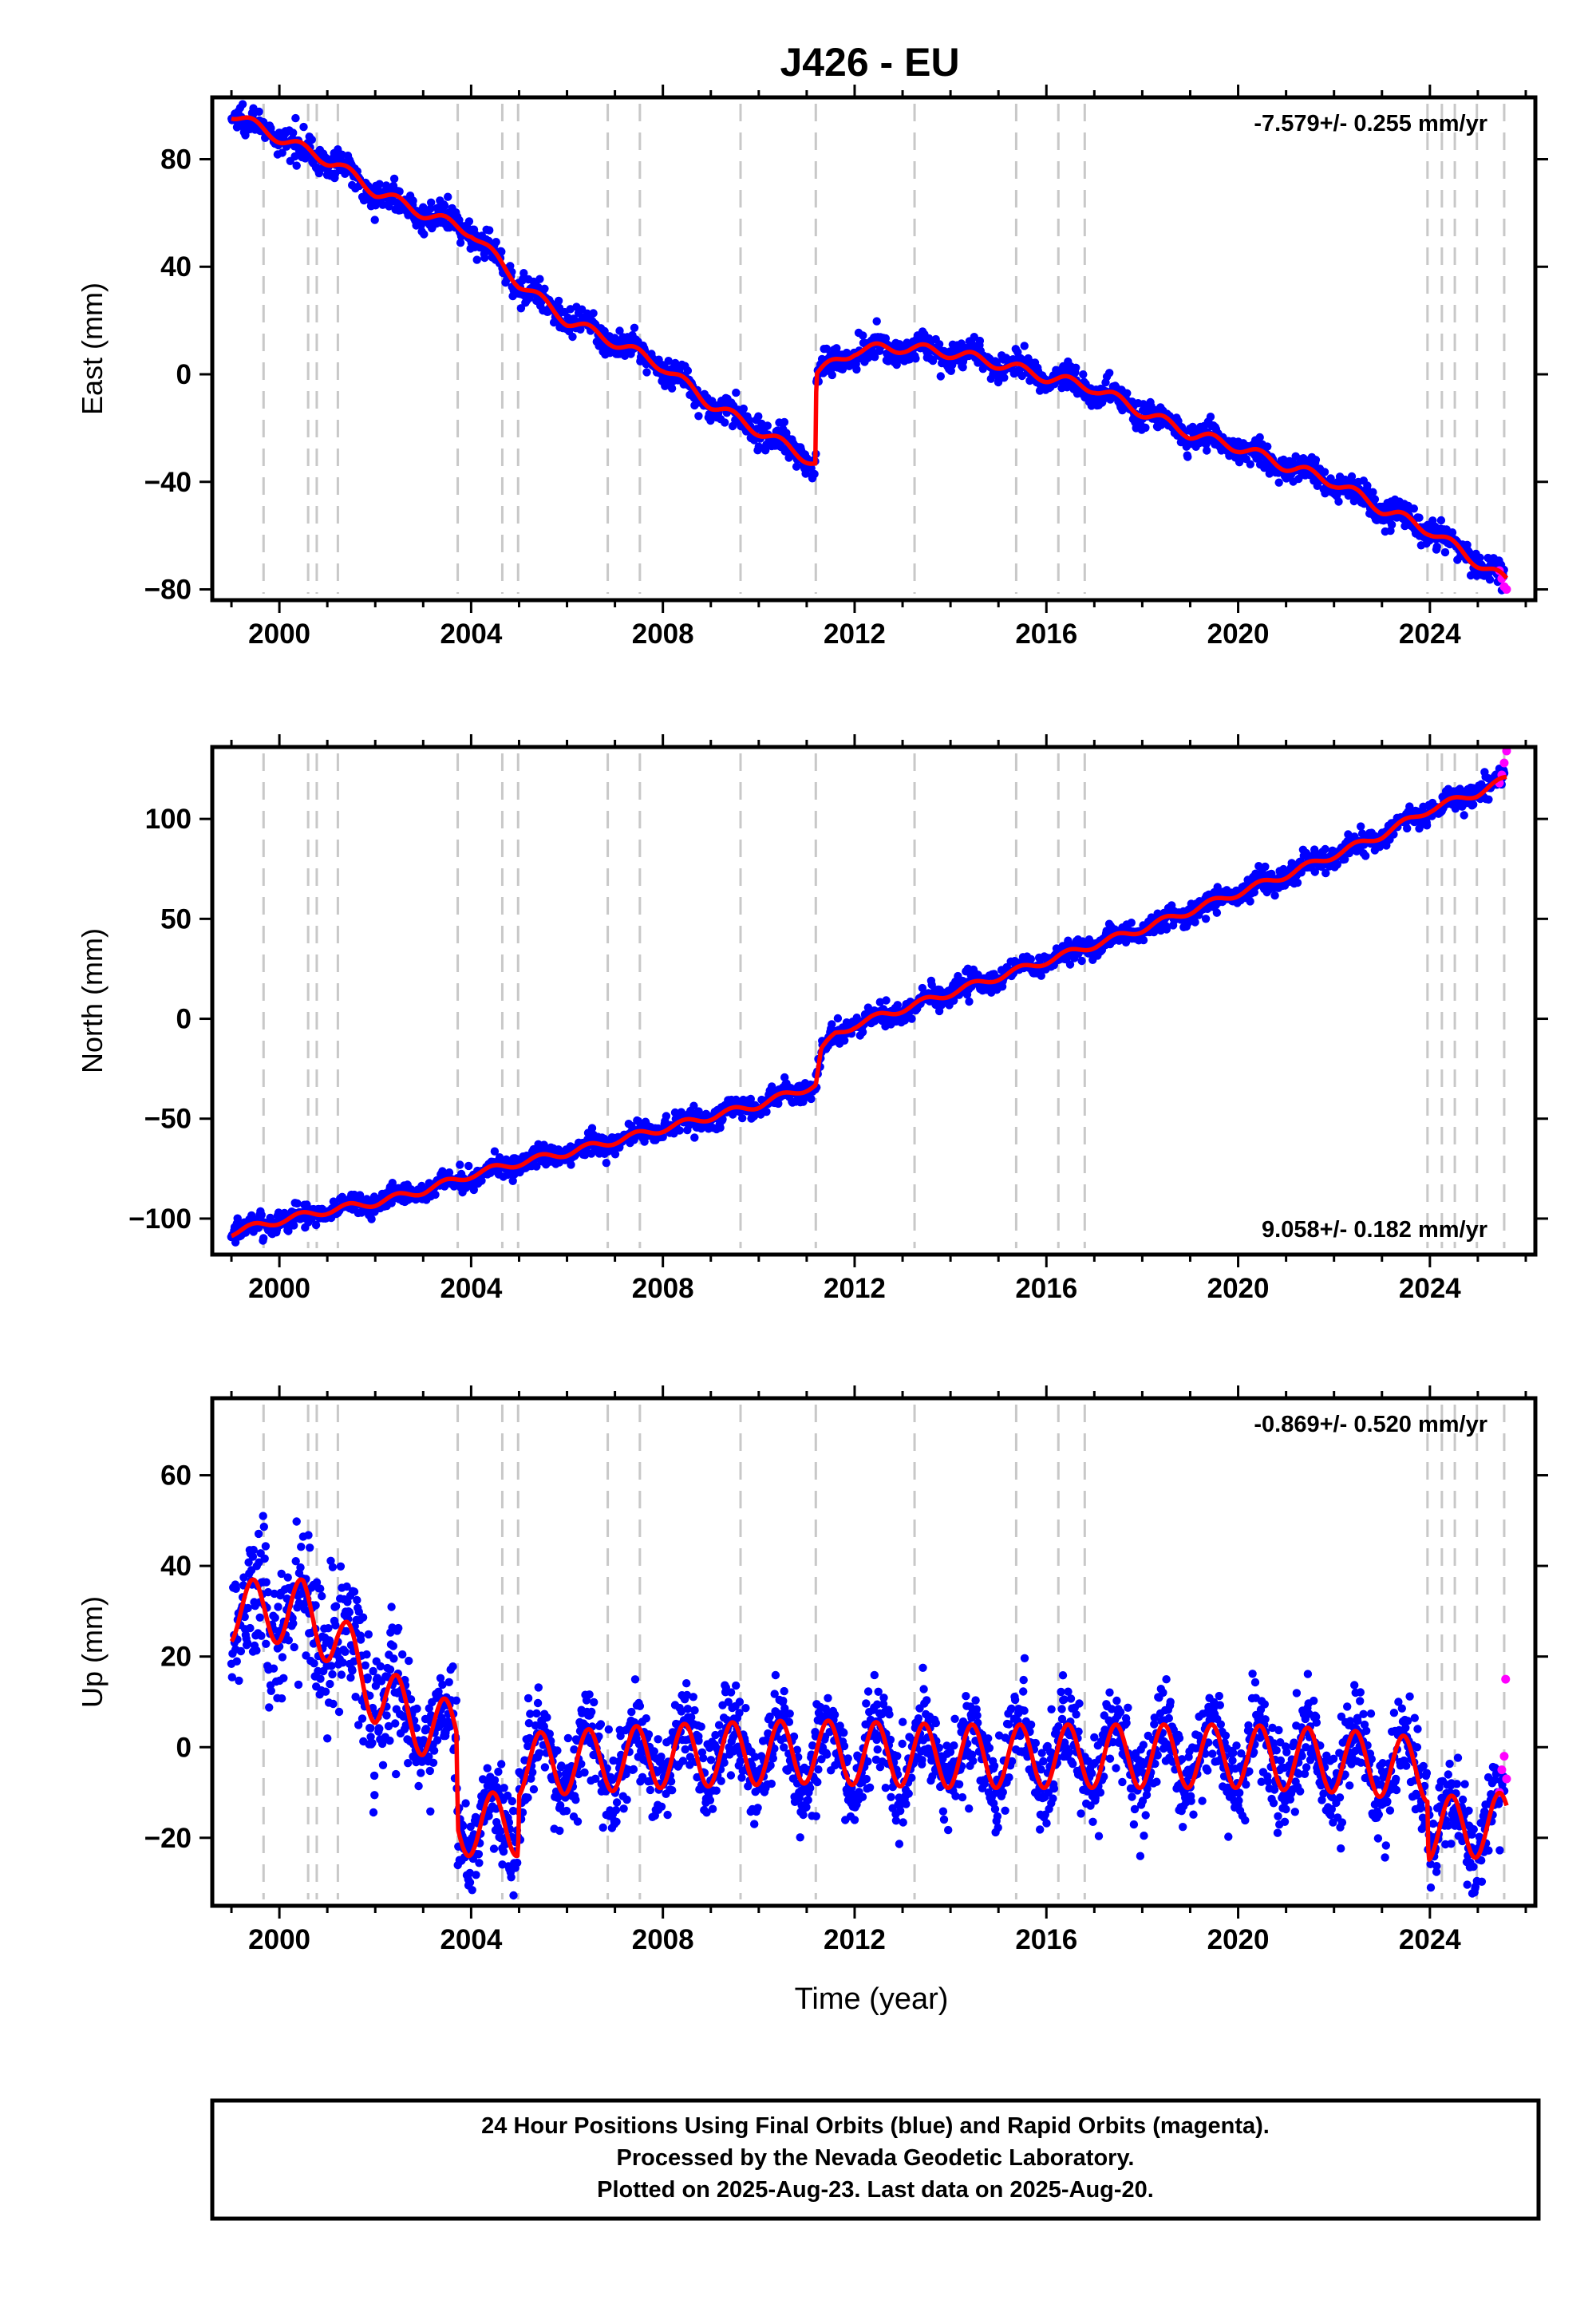  What do you see at coordinates (168, 819) in the screenshot?
I see `y-tick-label: 100` at bounding box center [168, 819].